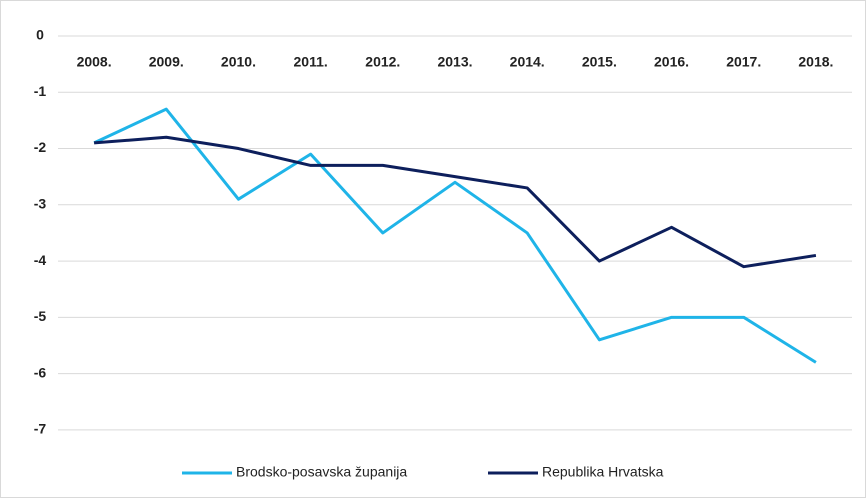 The image size is (867, 499). Describe the element at coordinates (527, 62) in the screenshot. I see `x-tick-label: 2014.` at that location.